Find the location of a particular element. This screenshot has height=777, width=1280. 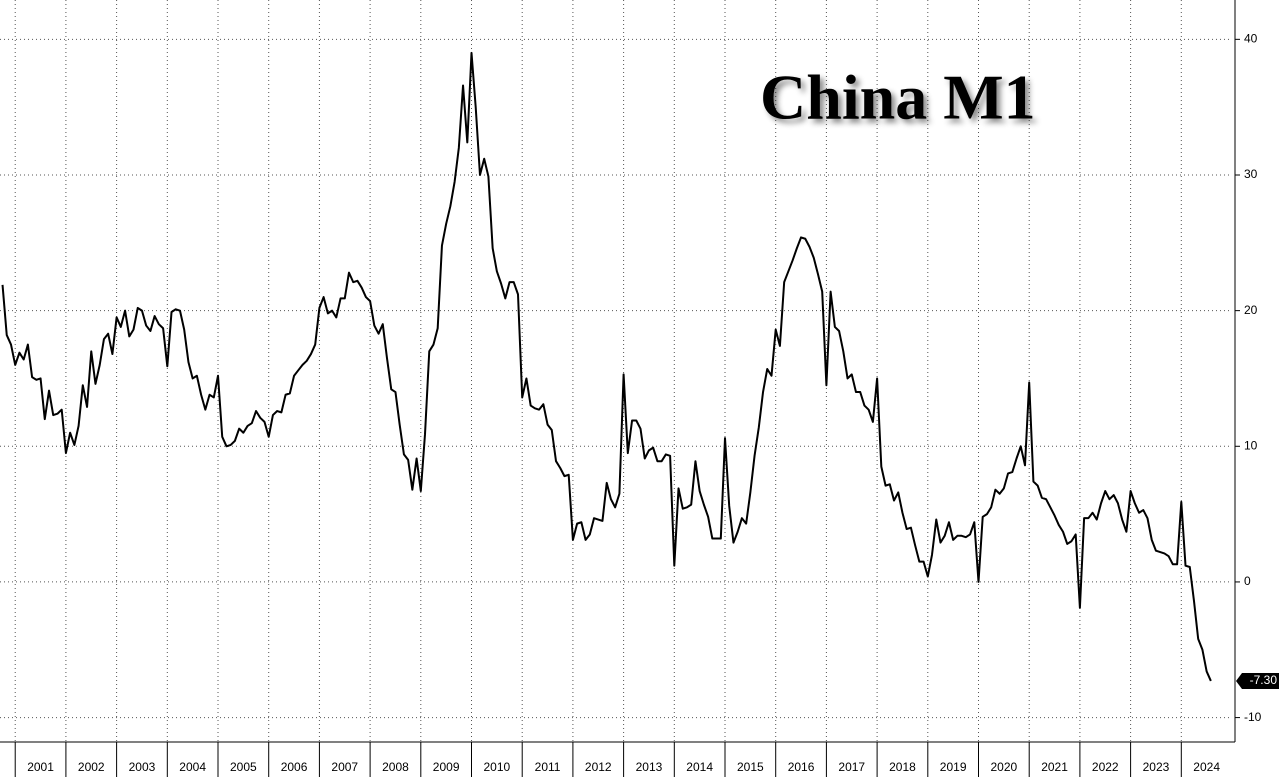

chart-title: China M1 is located at coordinates (898, 97).